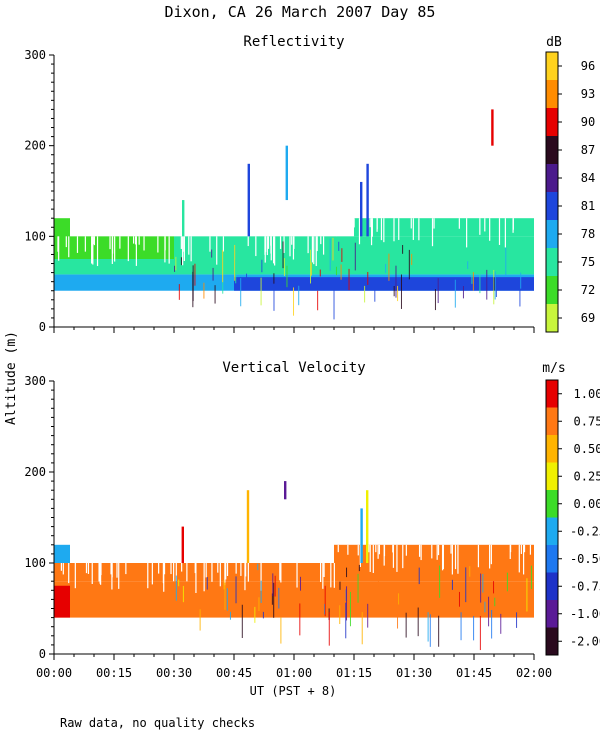 This screenshot has height=750, width=600. What do you see at coordinates (588, 262) in the screenshot?
I see `colorbar-label: 75` at bounding box center [588, 262].